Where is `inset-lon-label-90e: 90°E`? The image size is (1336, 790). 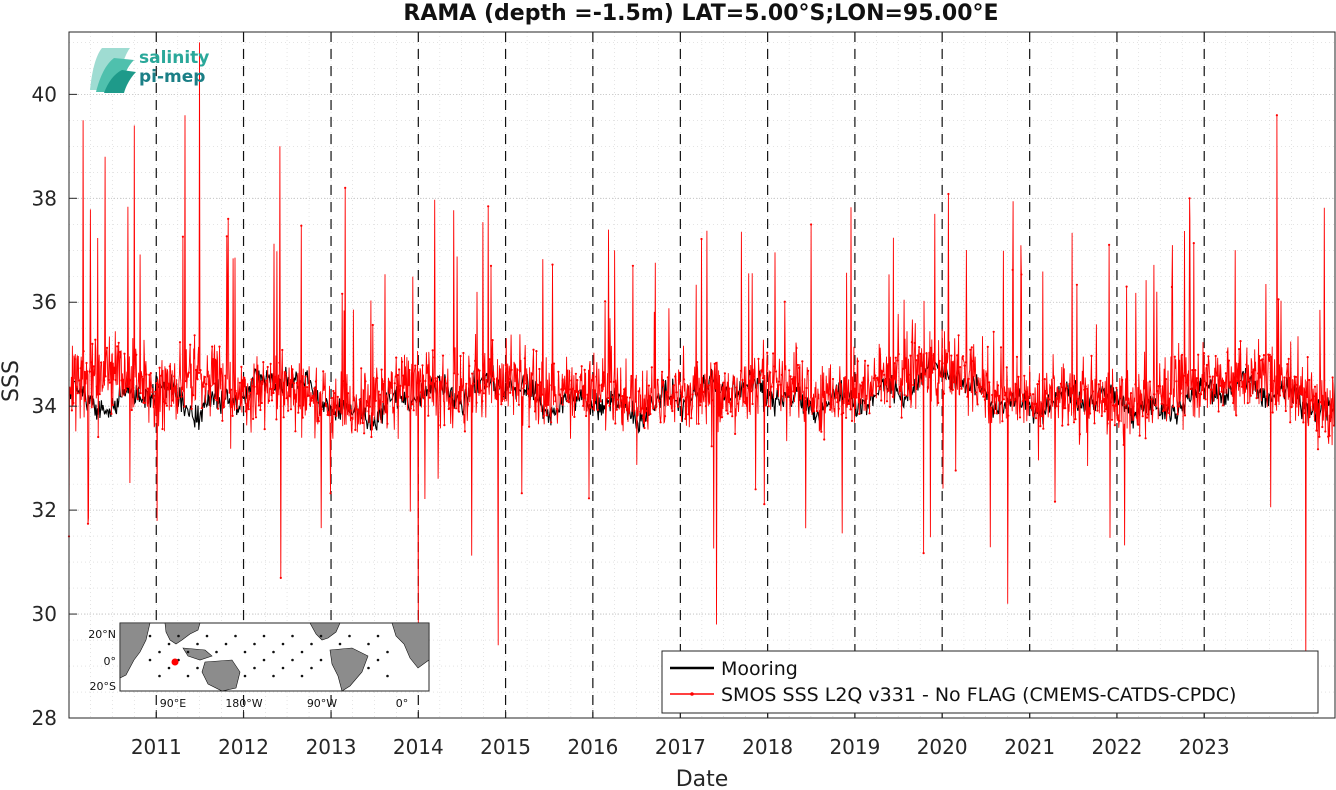 inset-lon-label-90e: 90°E is located at coordinates (173, 703).